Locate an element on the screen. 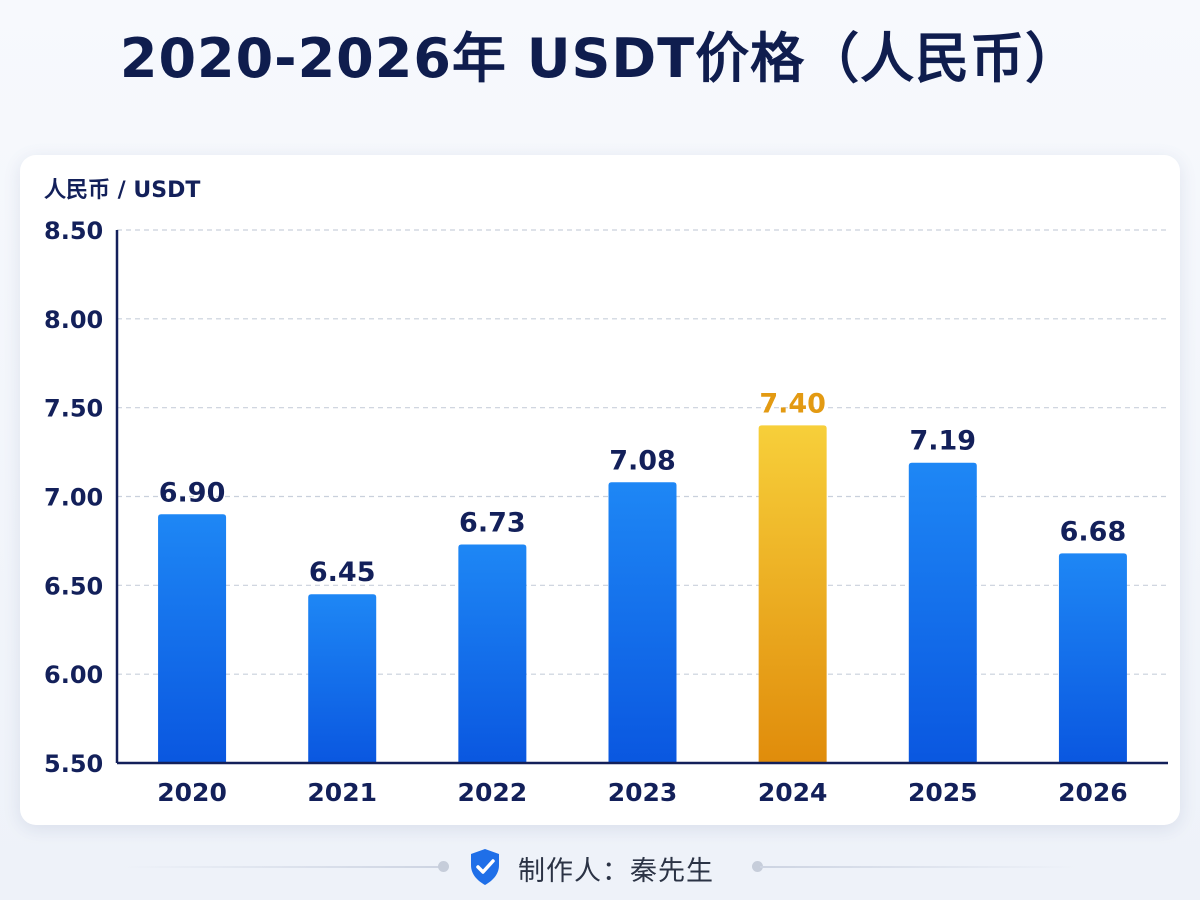 This screenshot has height=900, width=1200. bar-2024 is located at coordinates (792, 594).